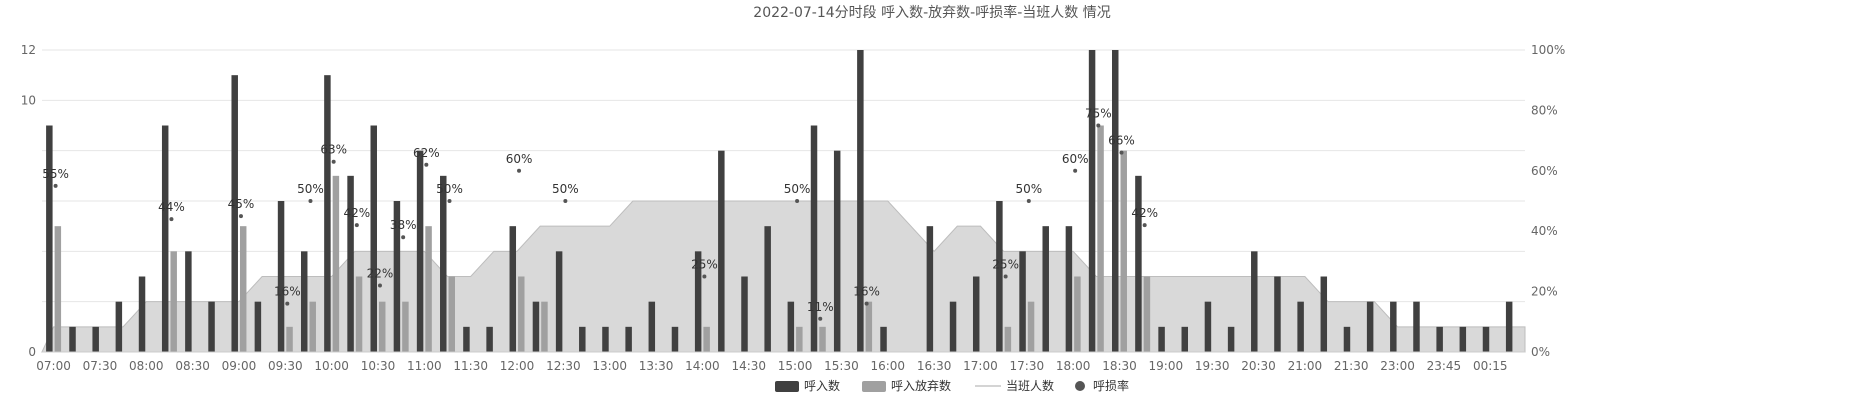 This screenshot has width=1864, height=400. Describe the element at coordinates (100, 366) in the screenshot. I see `x-tick-label: 07:30` at that location.